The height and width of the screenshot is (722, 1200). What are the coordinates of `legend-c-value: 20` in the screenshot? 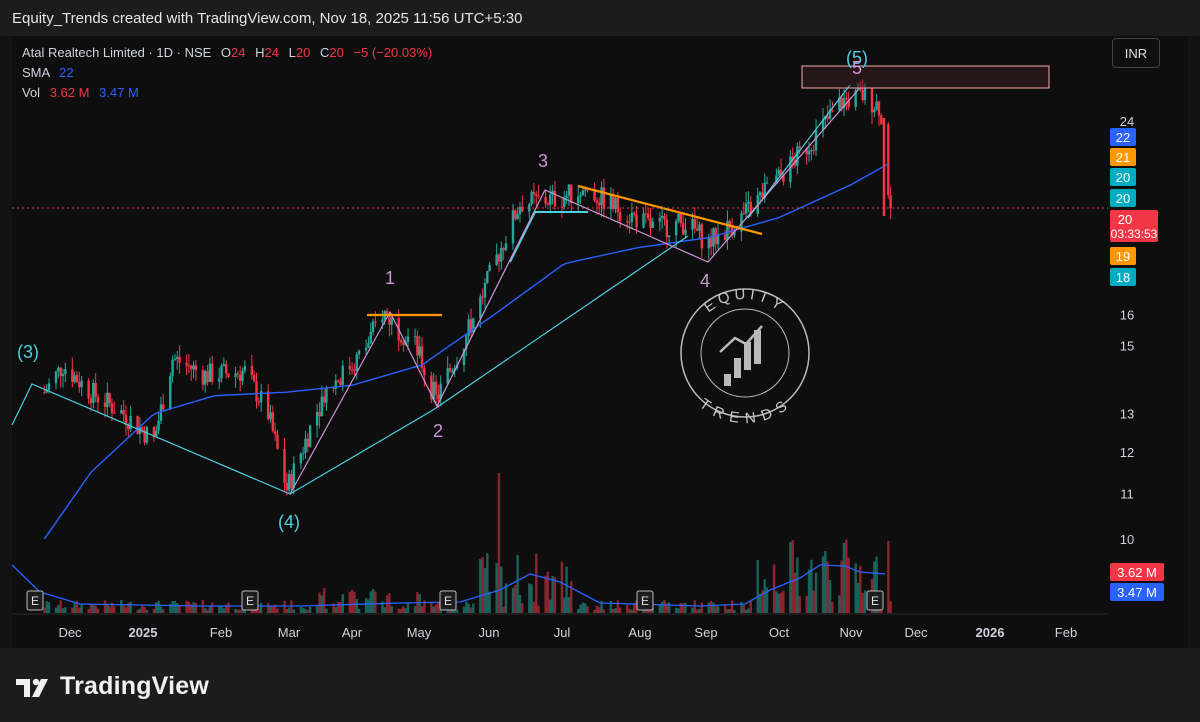 It's located at (336, 52).